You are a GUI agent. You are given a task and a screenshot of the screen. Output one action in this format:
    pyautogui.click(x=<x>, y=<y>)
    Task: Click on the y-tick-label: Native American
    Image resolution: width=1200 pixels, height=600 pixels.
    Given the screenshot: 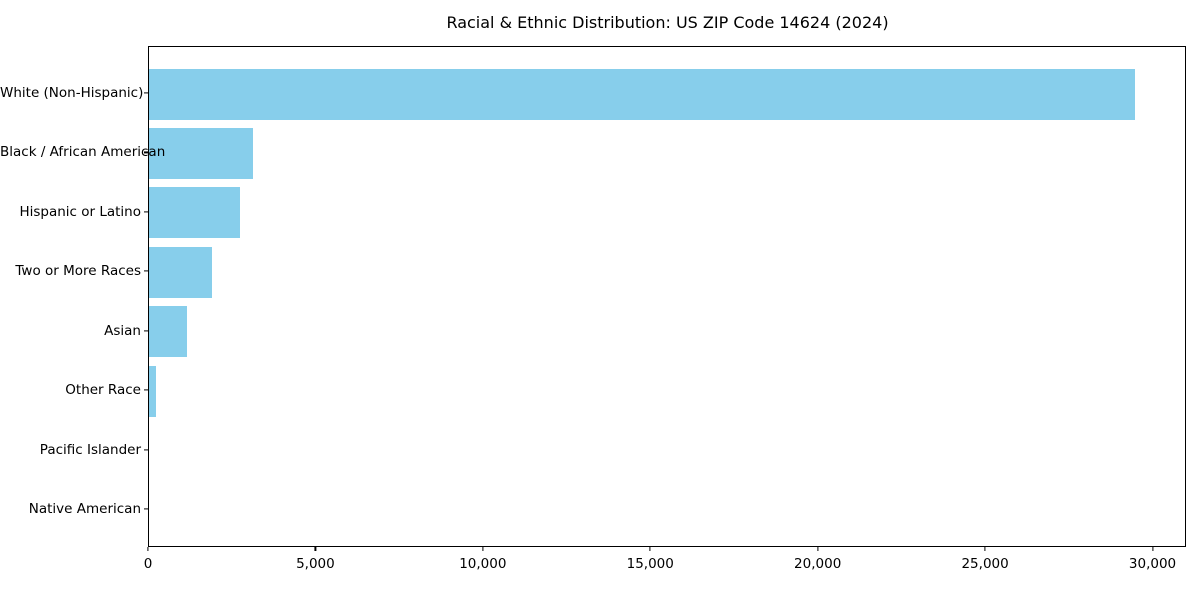 What is the action you would take?
    pyautogui.click(x=84, y=509)
    